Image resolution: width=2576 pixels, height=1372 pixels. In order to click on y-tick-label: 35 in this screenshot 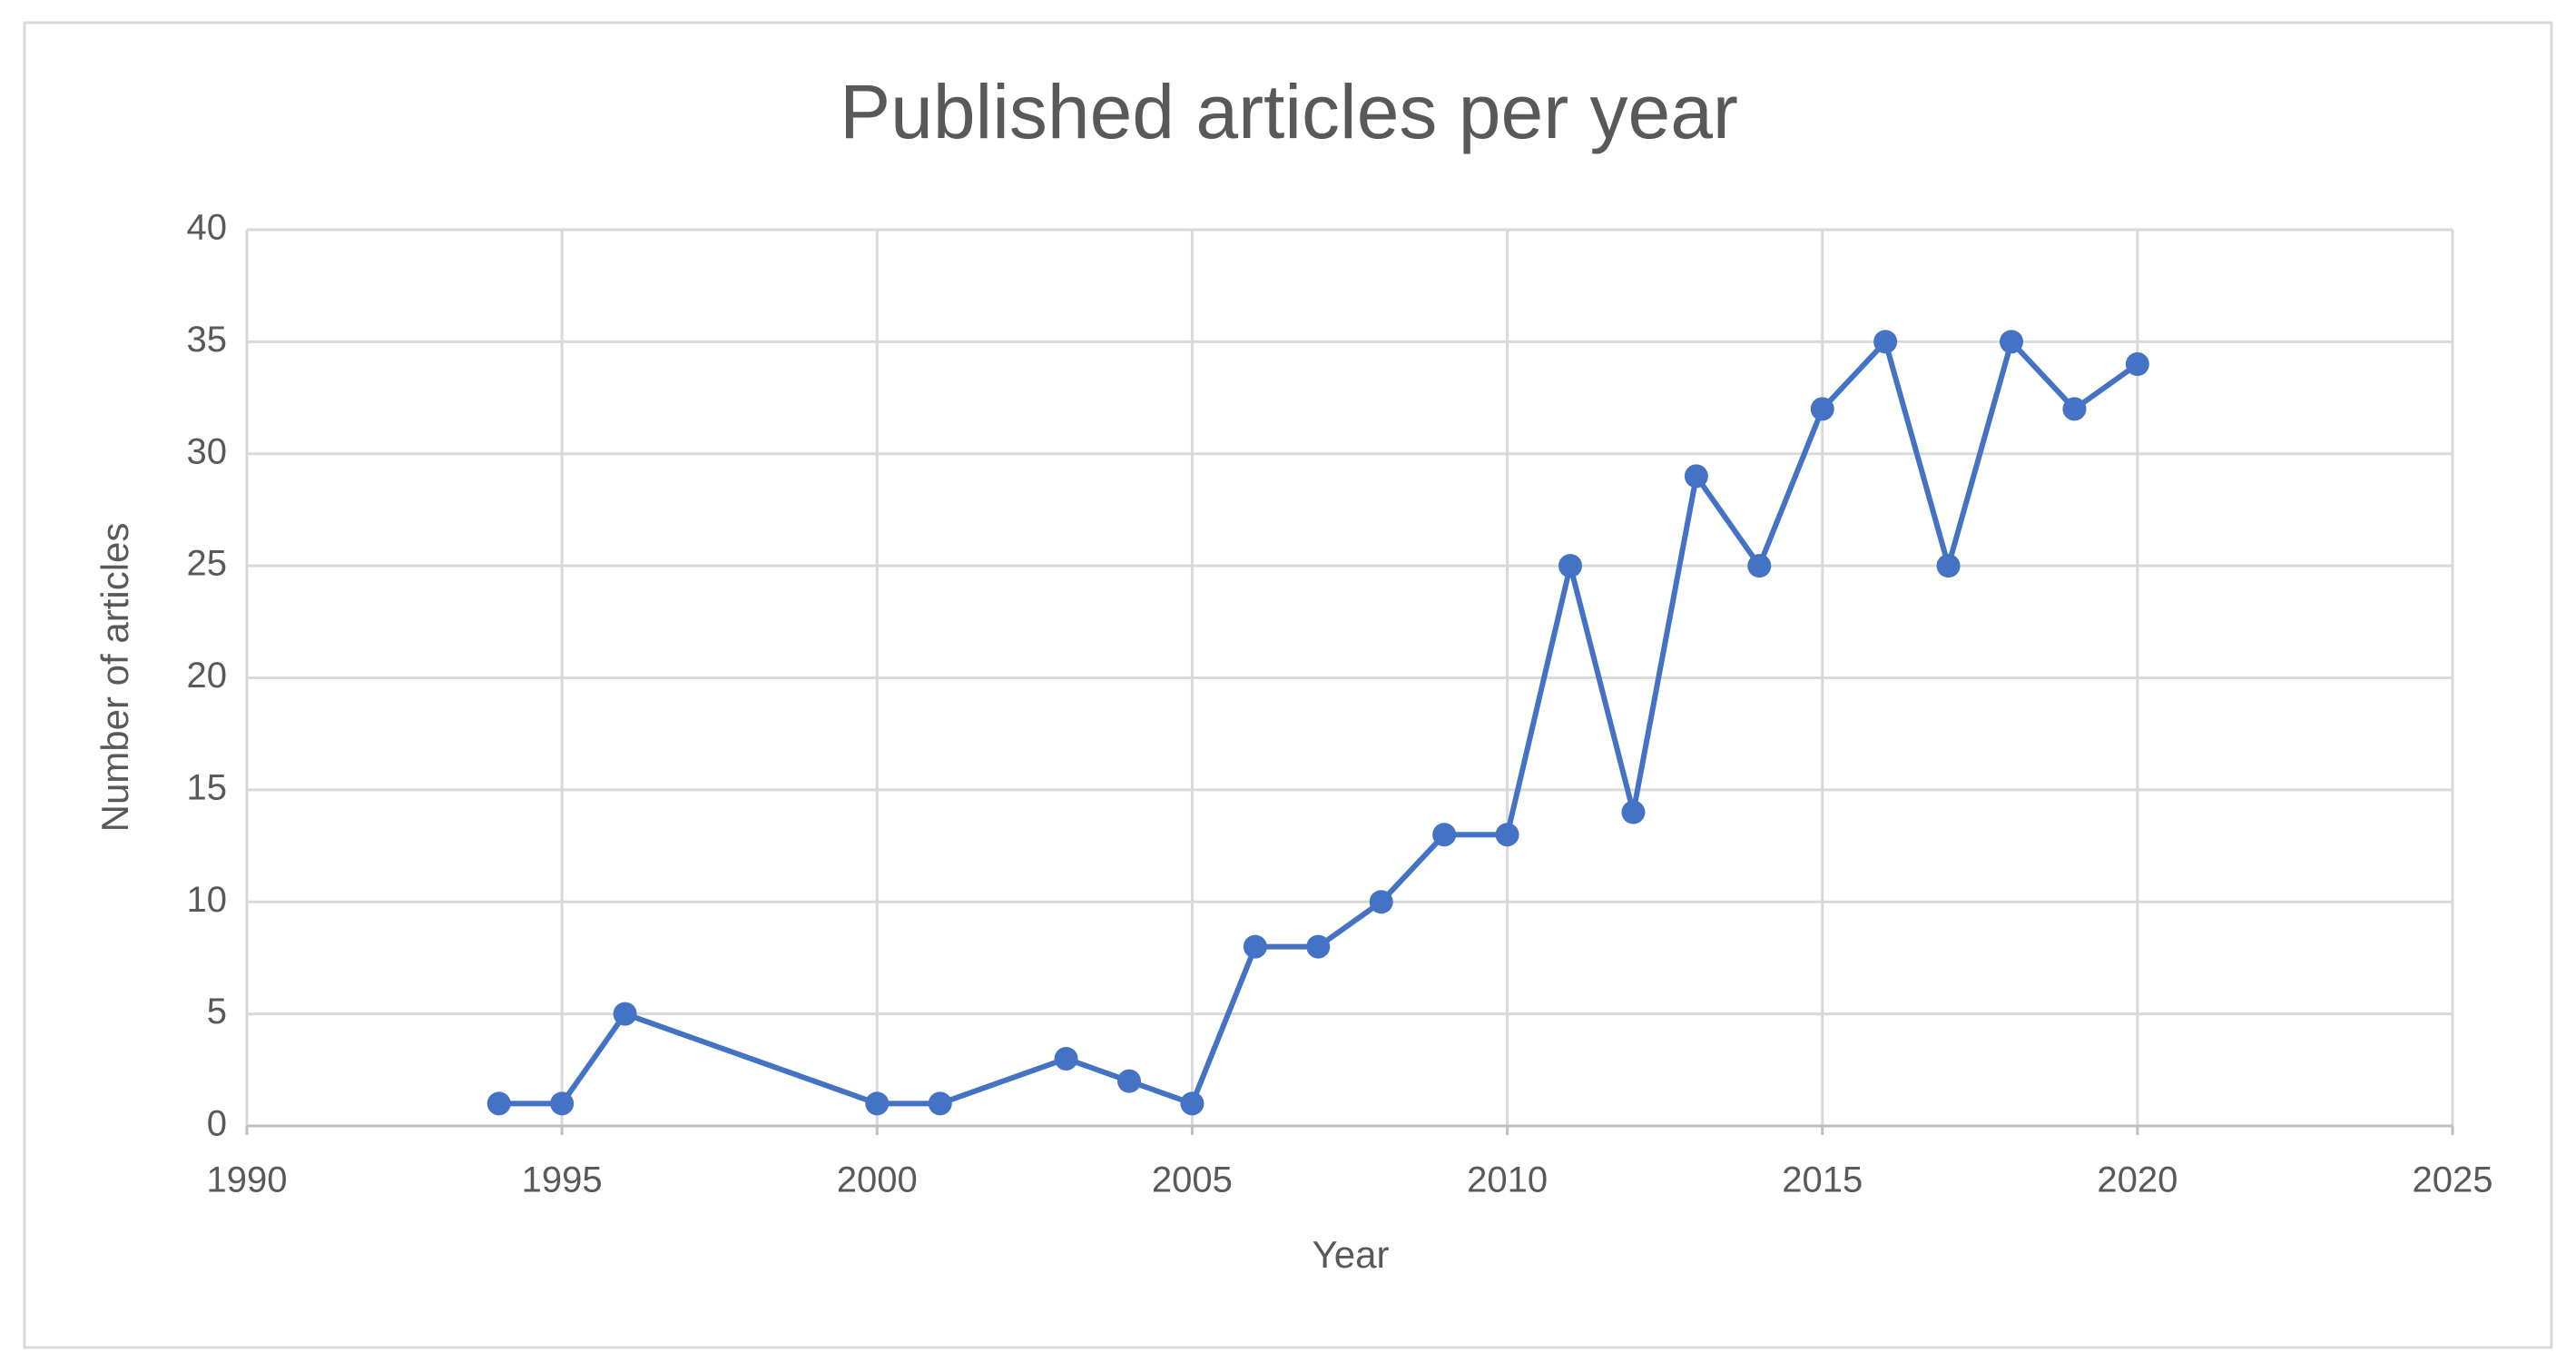, I will do `click(207, 340)`.